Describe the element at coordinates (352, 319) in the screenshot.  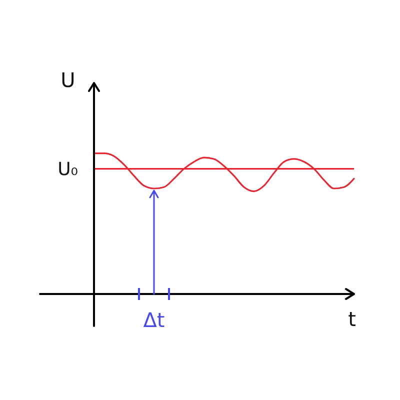
I see `x-axis-title: t` at that location.